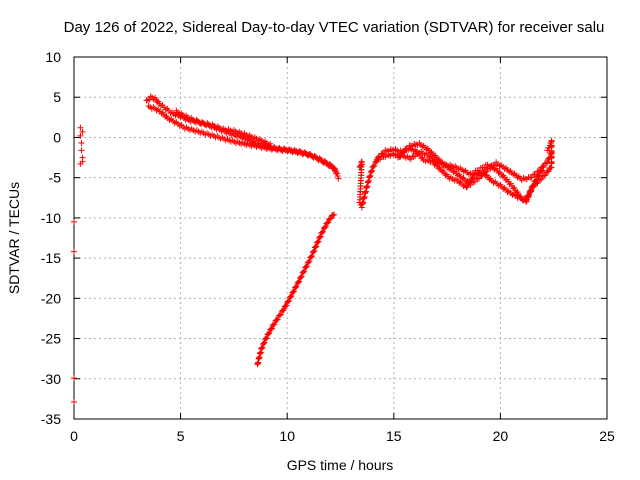  I want to click on y-tick-label: -30, so click(51, 379).